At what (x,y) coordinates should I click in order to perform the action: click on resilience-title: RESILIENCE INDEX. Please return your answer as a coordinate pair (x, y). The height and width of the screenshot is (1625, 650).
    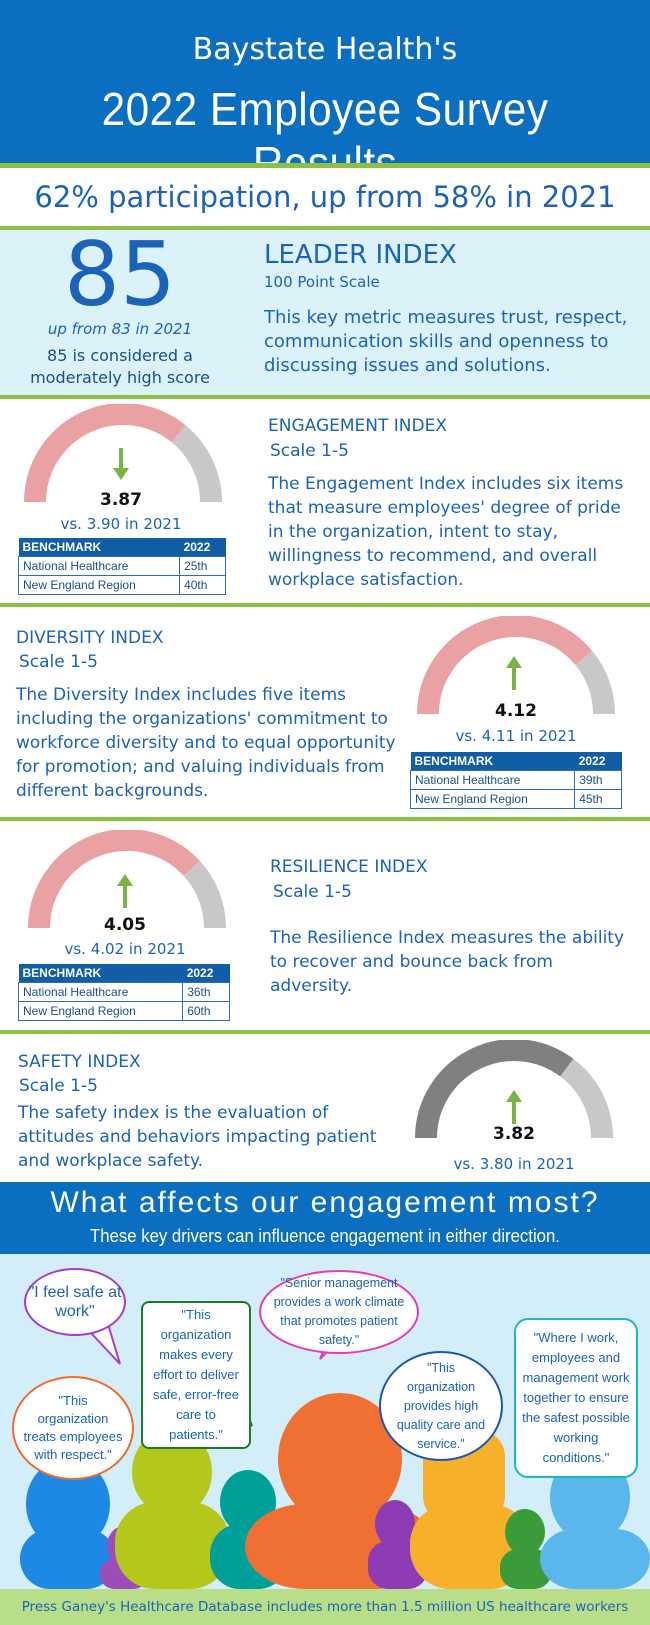
    Looking at the image, I should click on (349, 867).